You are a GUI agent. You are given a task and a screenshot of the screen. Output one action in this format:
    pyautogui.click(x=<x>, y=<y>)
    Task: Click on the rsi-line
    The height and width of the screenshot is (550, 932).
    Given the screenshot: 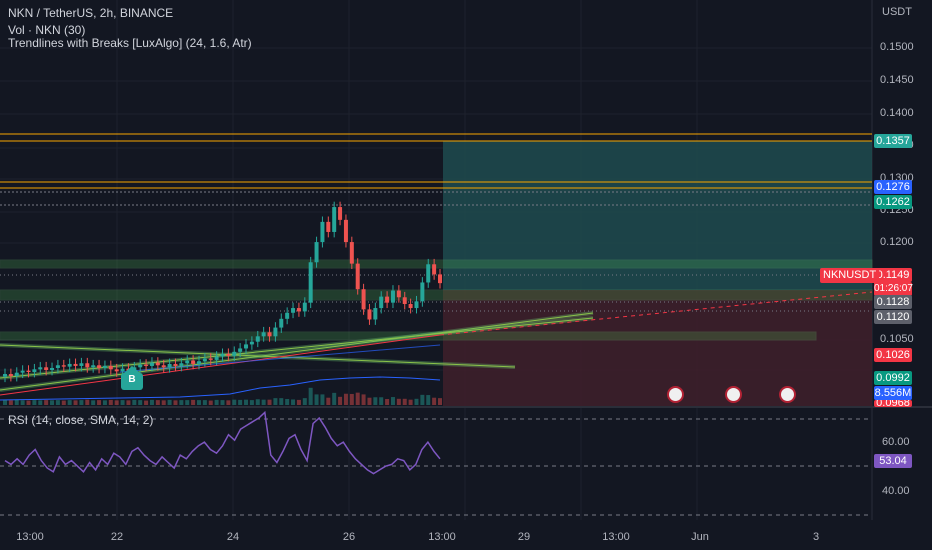 What is the action you would take?
    pyautogui.click(x=222, y=442)
    